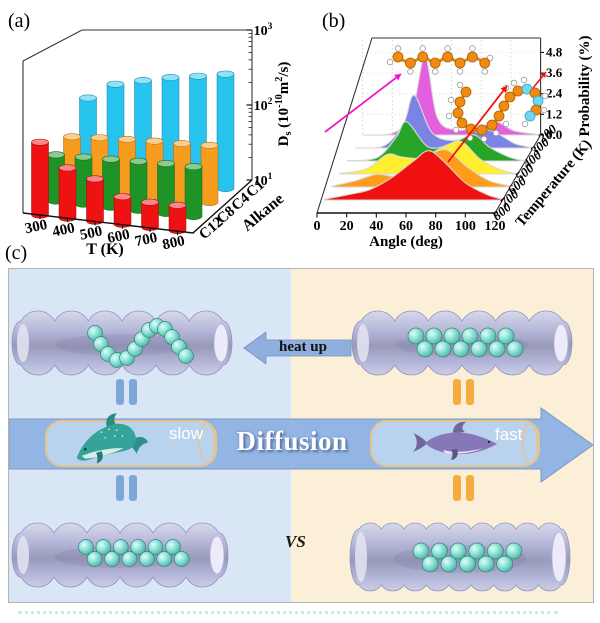 The height and width of the screenshot is (623, 600). I want to click on coiled-alkane-molecule, so click(497, 109).